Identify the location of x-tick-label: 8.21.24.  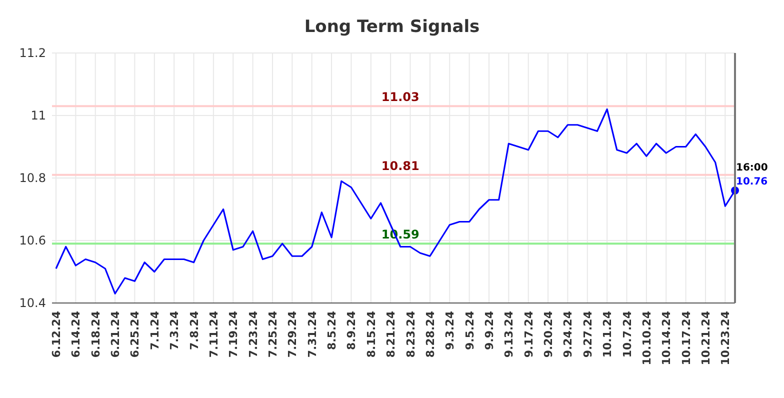
(391, 334).